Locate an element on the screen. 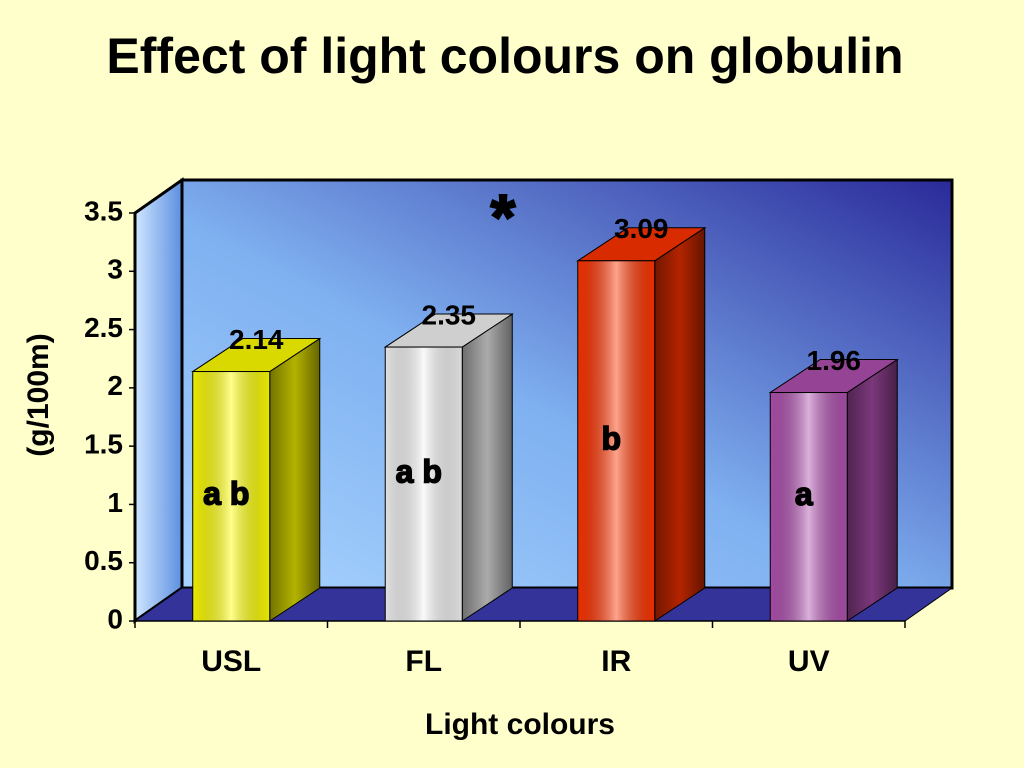 Image resolution: width=1024 pixels, height=768 pixels. y-tick-label: 2 is located at coordinates (115, 385).